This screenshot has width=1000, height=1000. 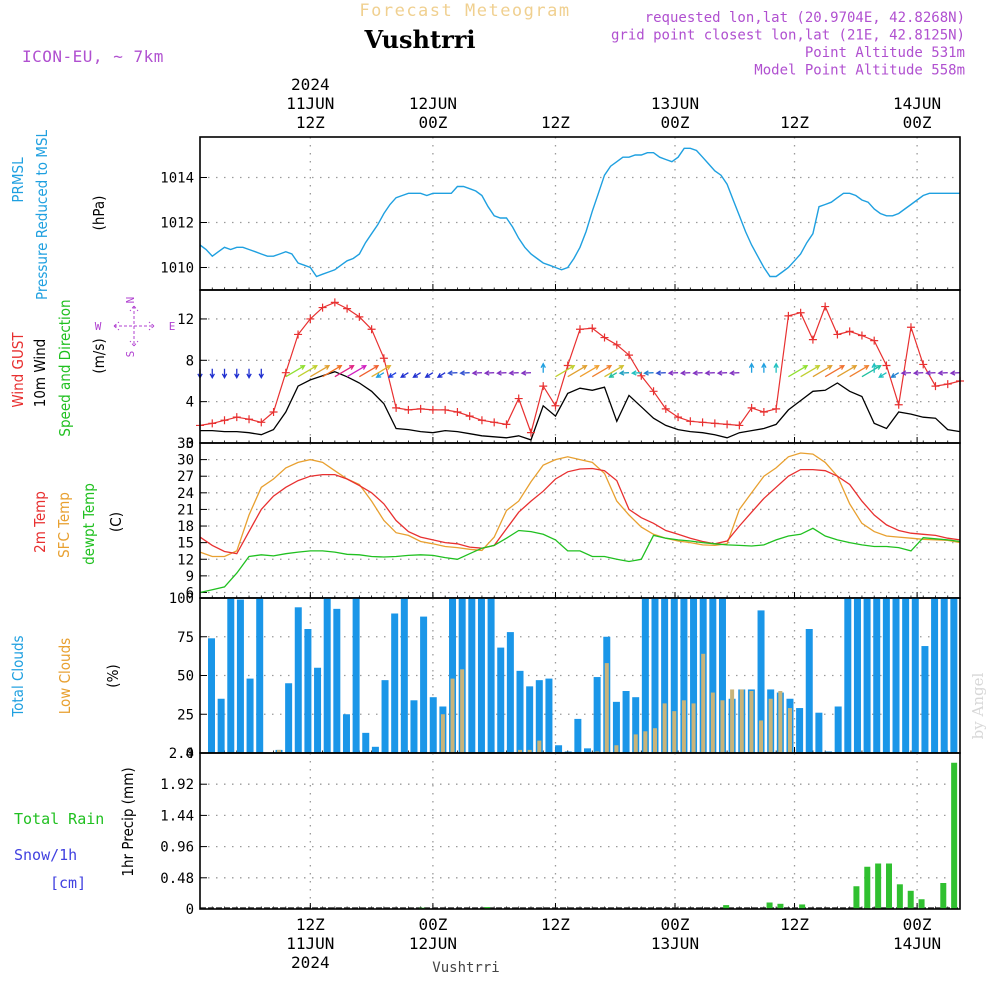 What do you see at coordinates (190, 361) in the screenshot?
I see `y-tick-label: 8` at bounding box center [190, 361].